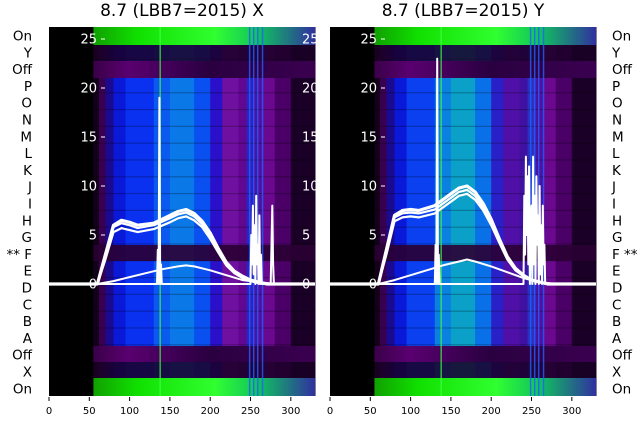 The image size is (640, 440). Describe the element at coordinates (310, 89) in the screenshot. I see `y-tick-label-edge: 20` at that location.